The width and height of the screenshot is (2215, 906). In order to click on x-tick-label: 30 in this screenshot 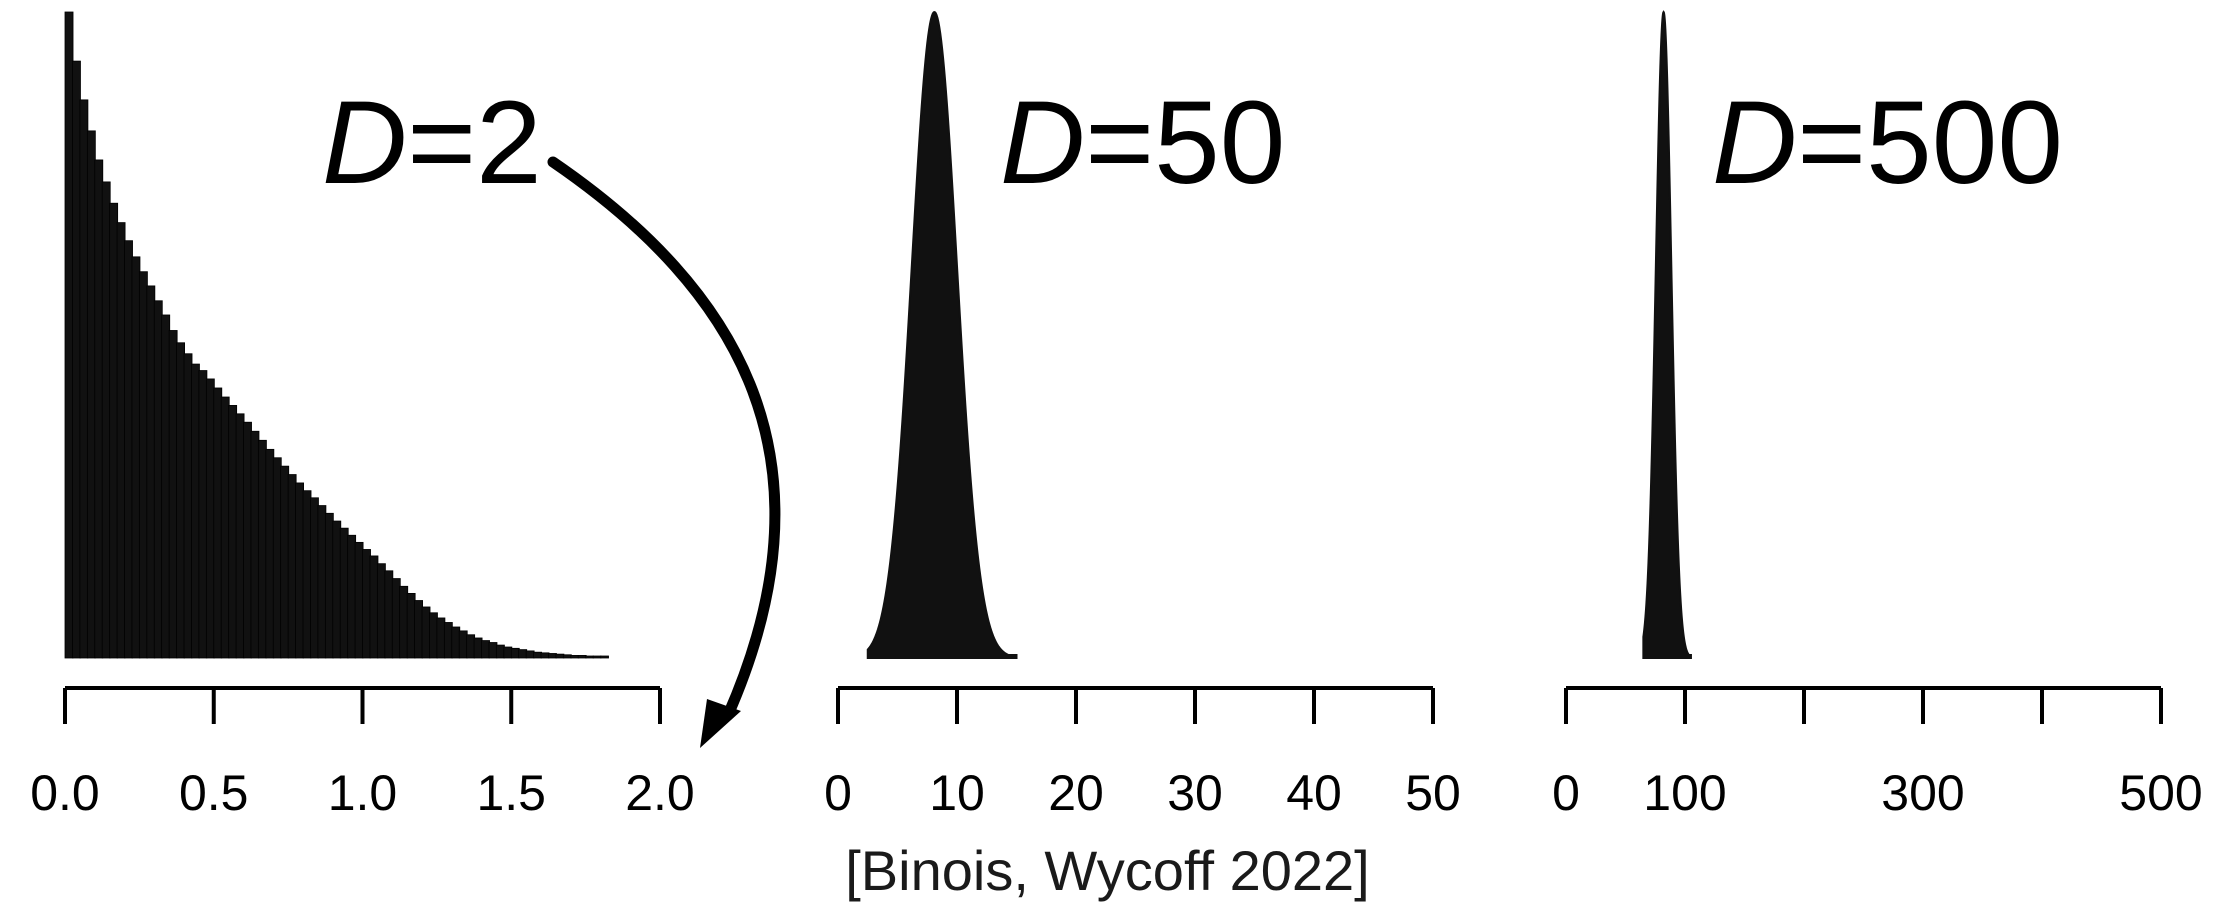, I will do `click(1195, 793)`.